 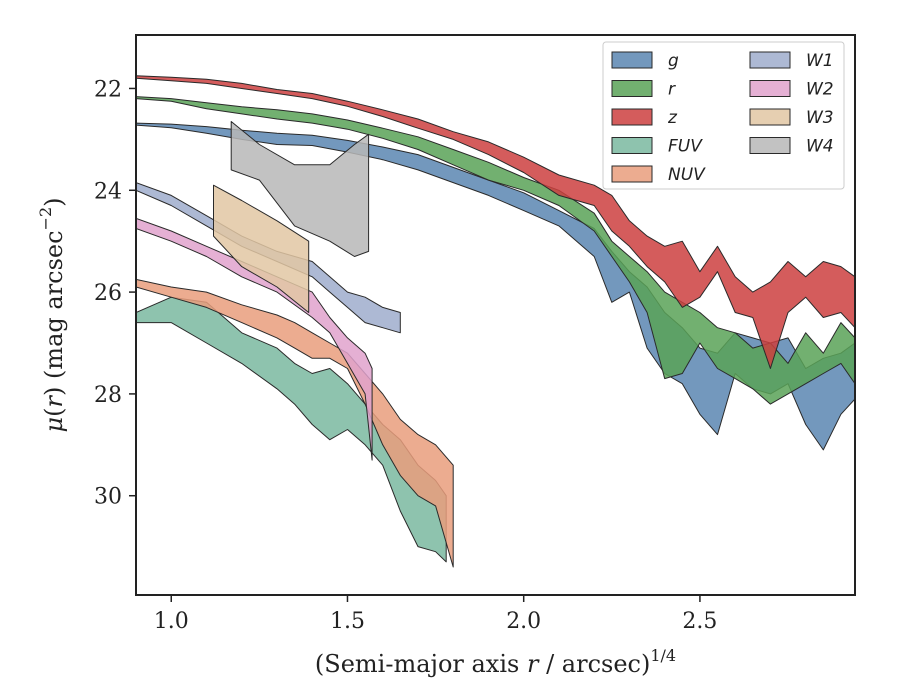 I want to click on legend-label-r: r, so click(x=672, y=90).